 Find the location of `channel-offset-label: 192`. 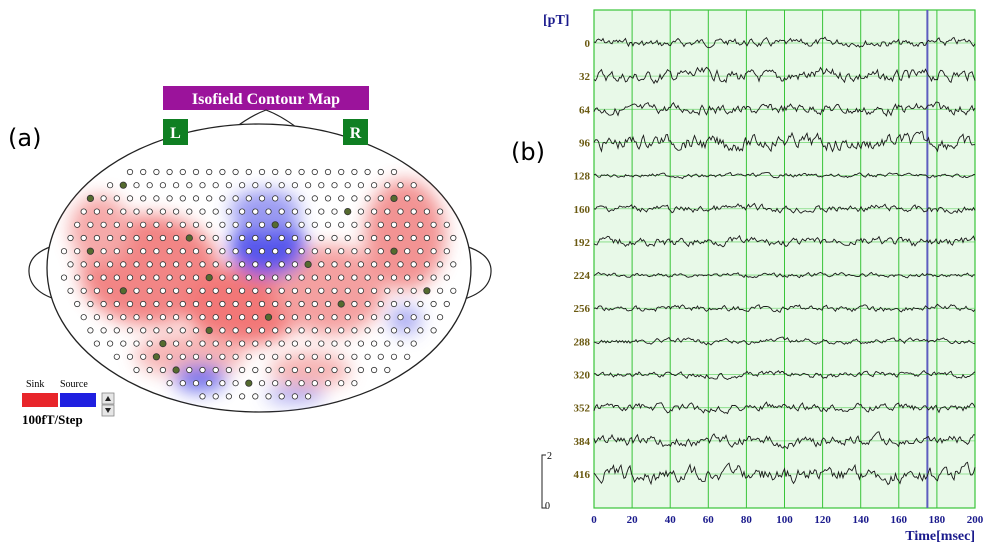

channel-offset-label: 192 is located at coordinates (582, 243).